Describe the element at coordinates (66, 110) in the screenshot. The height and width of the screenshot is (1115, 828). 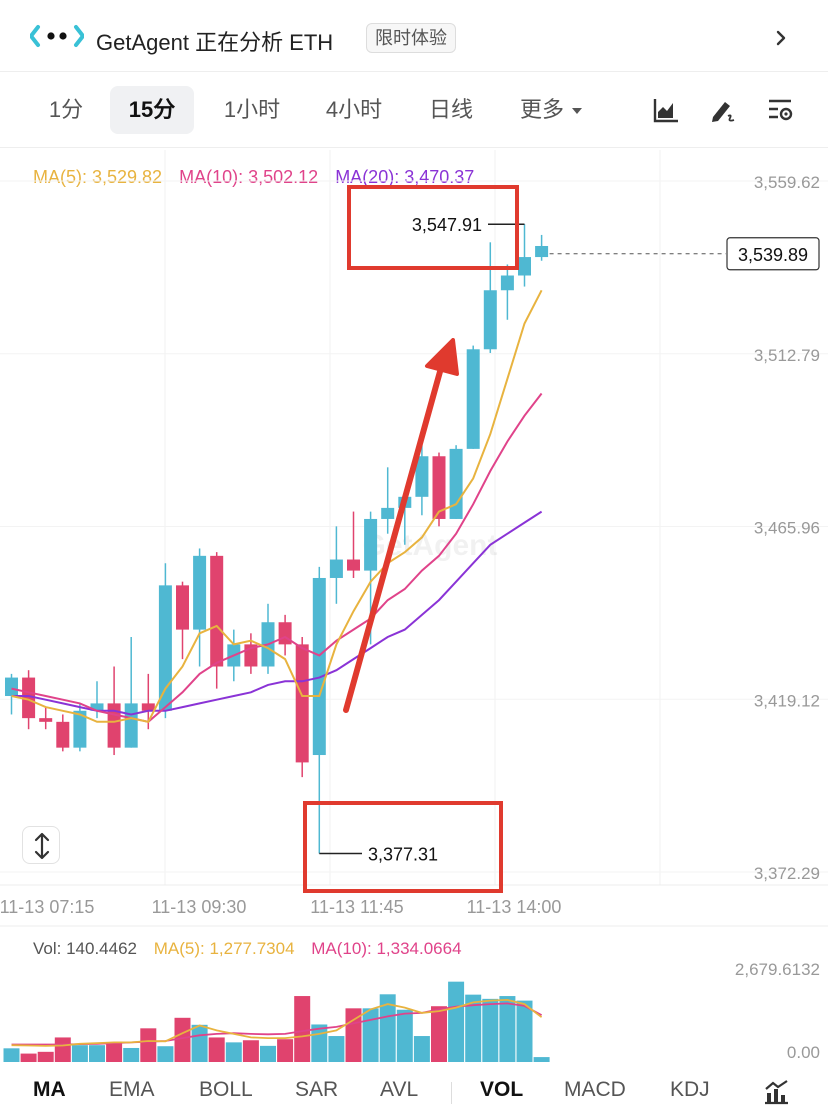
I see `timeframe-1m: 1分` at that location.